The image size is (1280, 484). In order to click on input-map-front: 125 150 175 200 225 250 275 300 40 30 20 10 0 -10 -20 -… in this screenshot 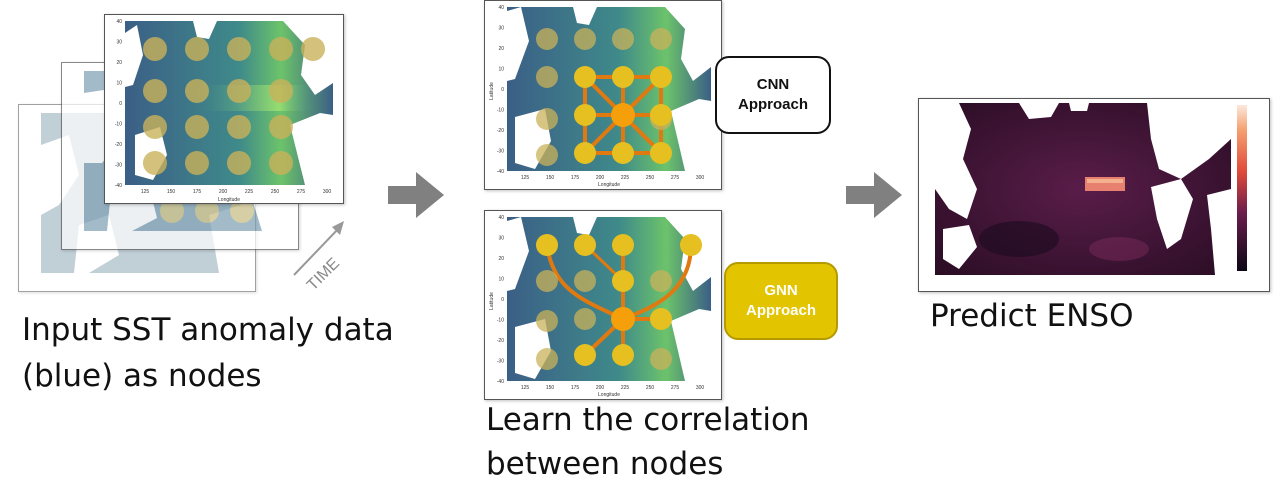, I will do `click(224, 109)`.